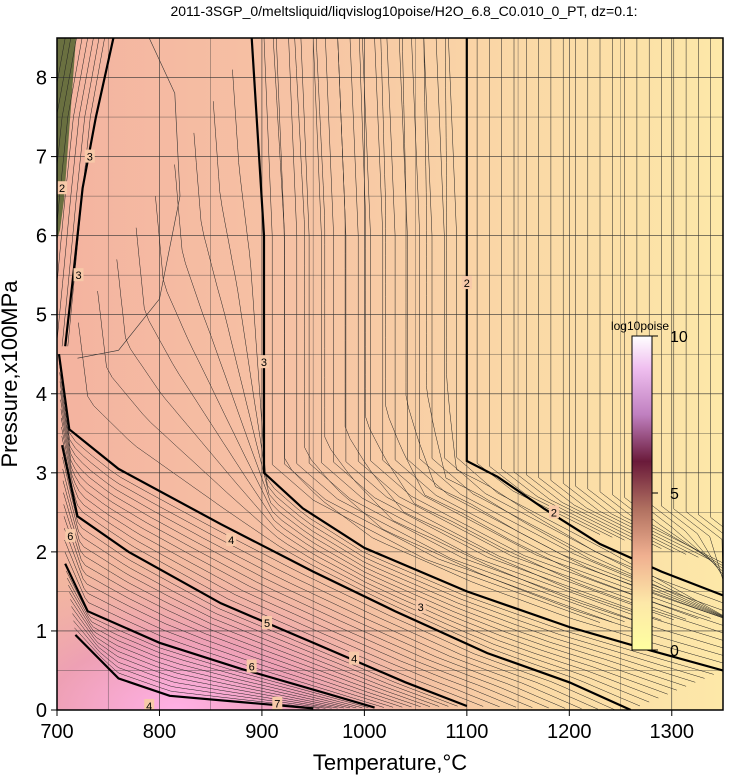 Image resolution: width=734 pixels, height=781 pixels. I want to click on y-tick-label: 8, so click(41, 79).